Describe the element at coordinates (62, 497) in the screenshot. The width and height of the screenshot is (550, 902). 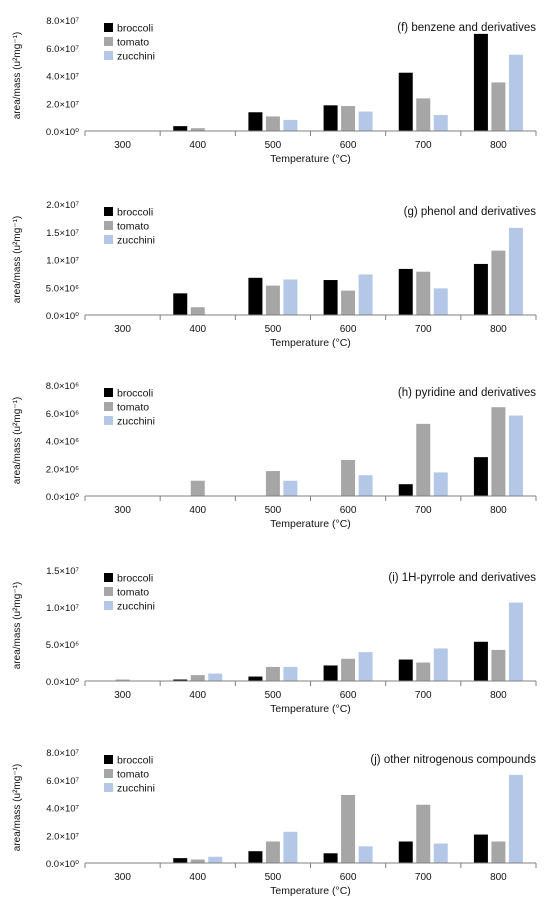
I see `y-tick-label: 0.0×10⁰` at that location.